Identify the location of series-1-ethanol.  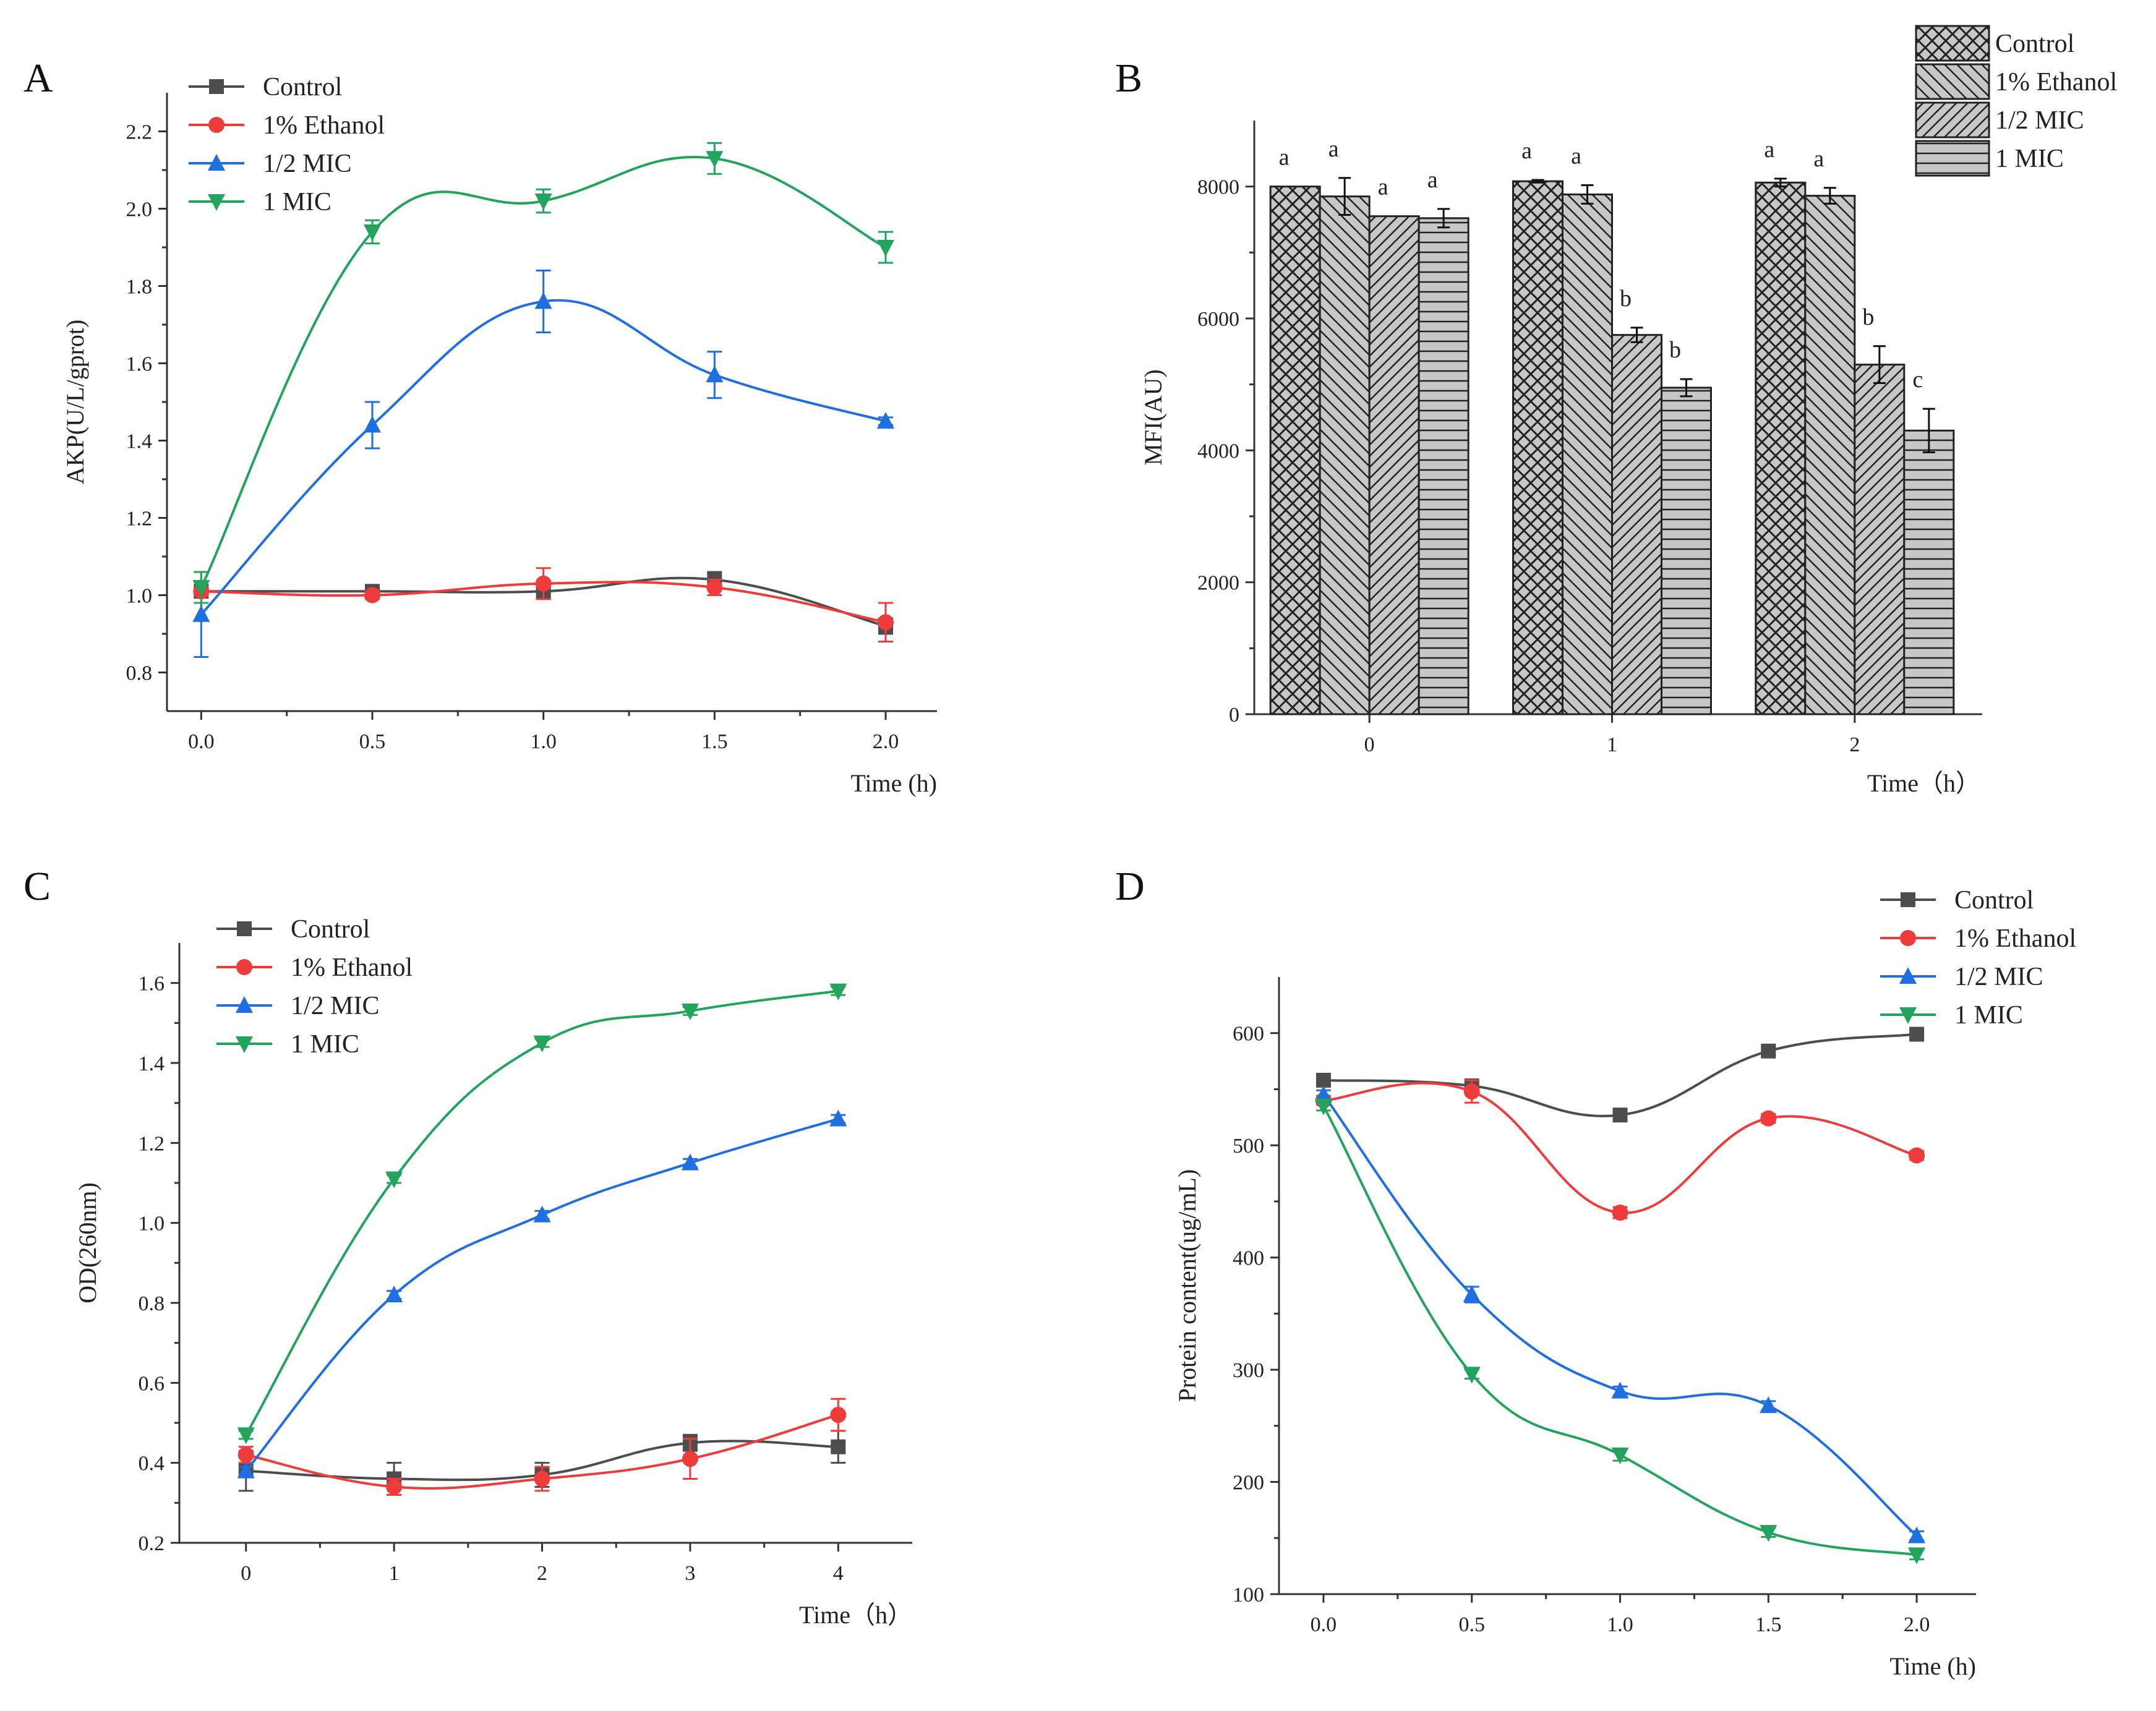
(543, 605).